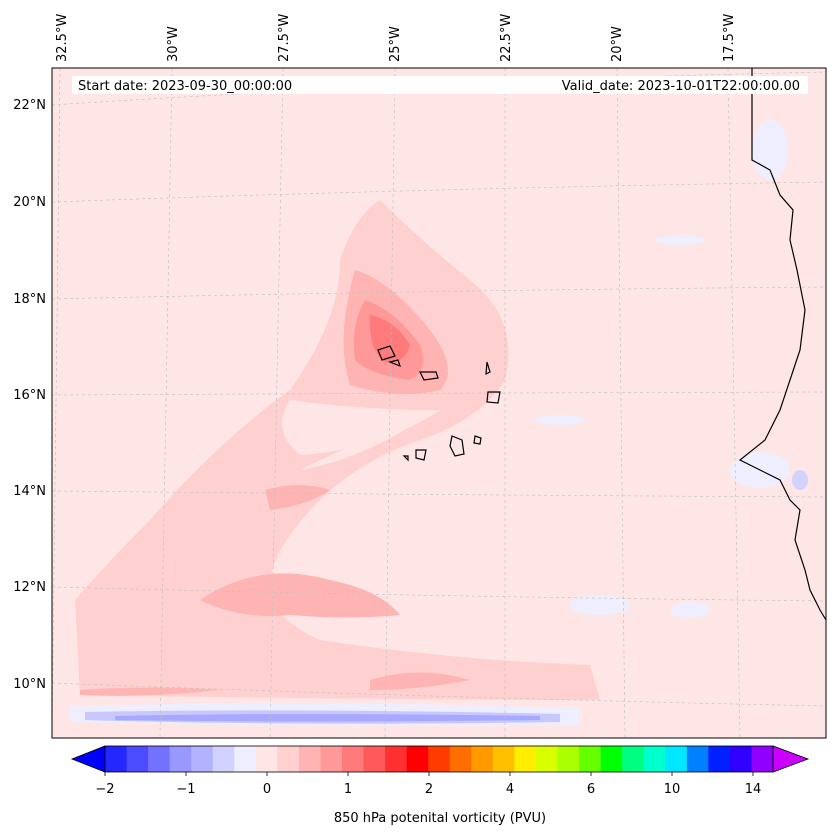  Describe the element at coordinates (510, 789) in the screenshot. I see `colorbar-tick-label: 4` at that location.